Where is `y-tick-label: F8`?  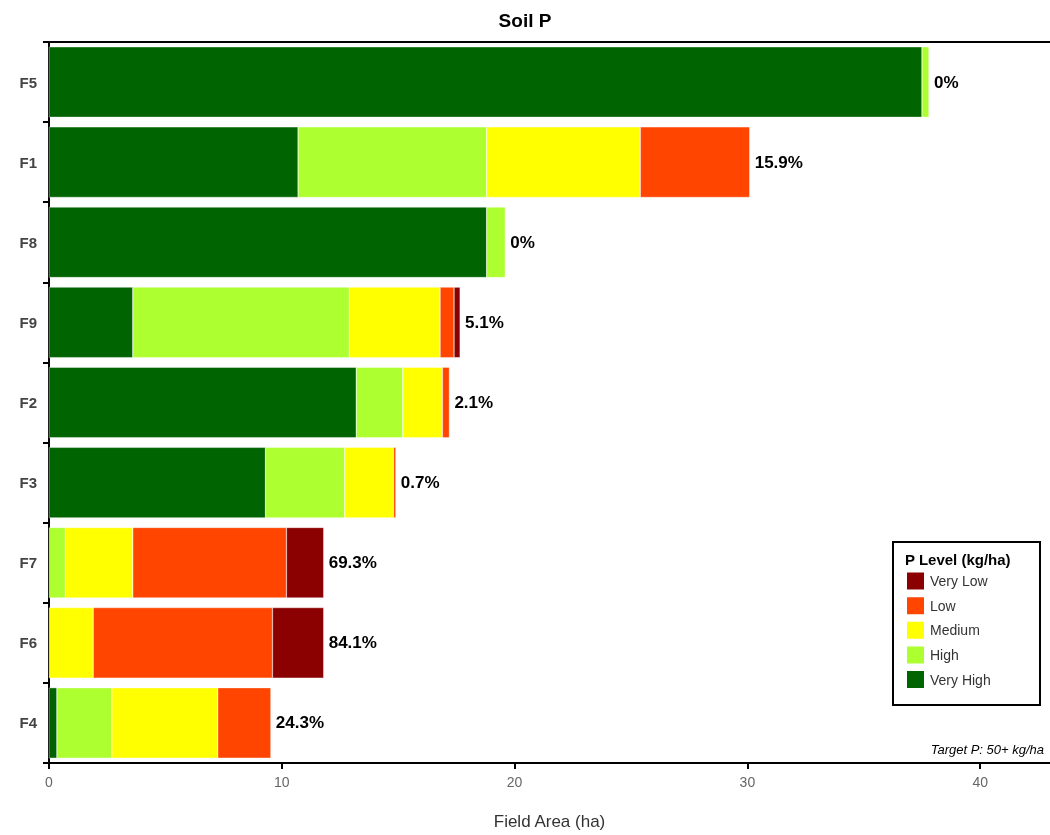
y-tick-label: F8 is located at coordinates (28, 242).